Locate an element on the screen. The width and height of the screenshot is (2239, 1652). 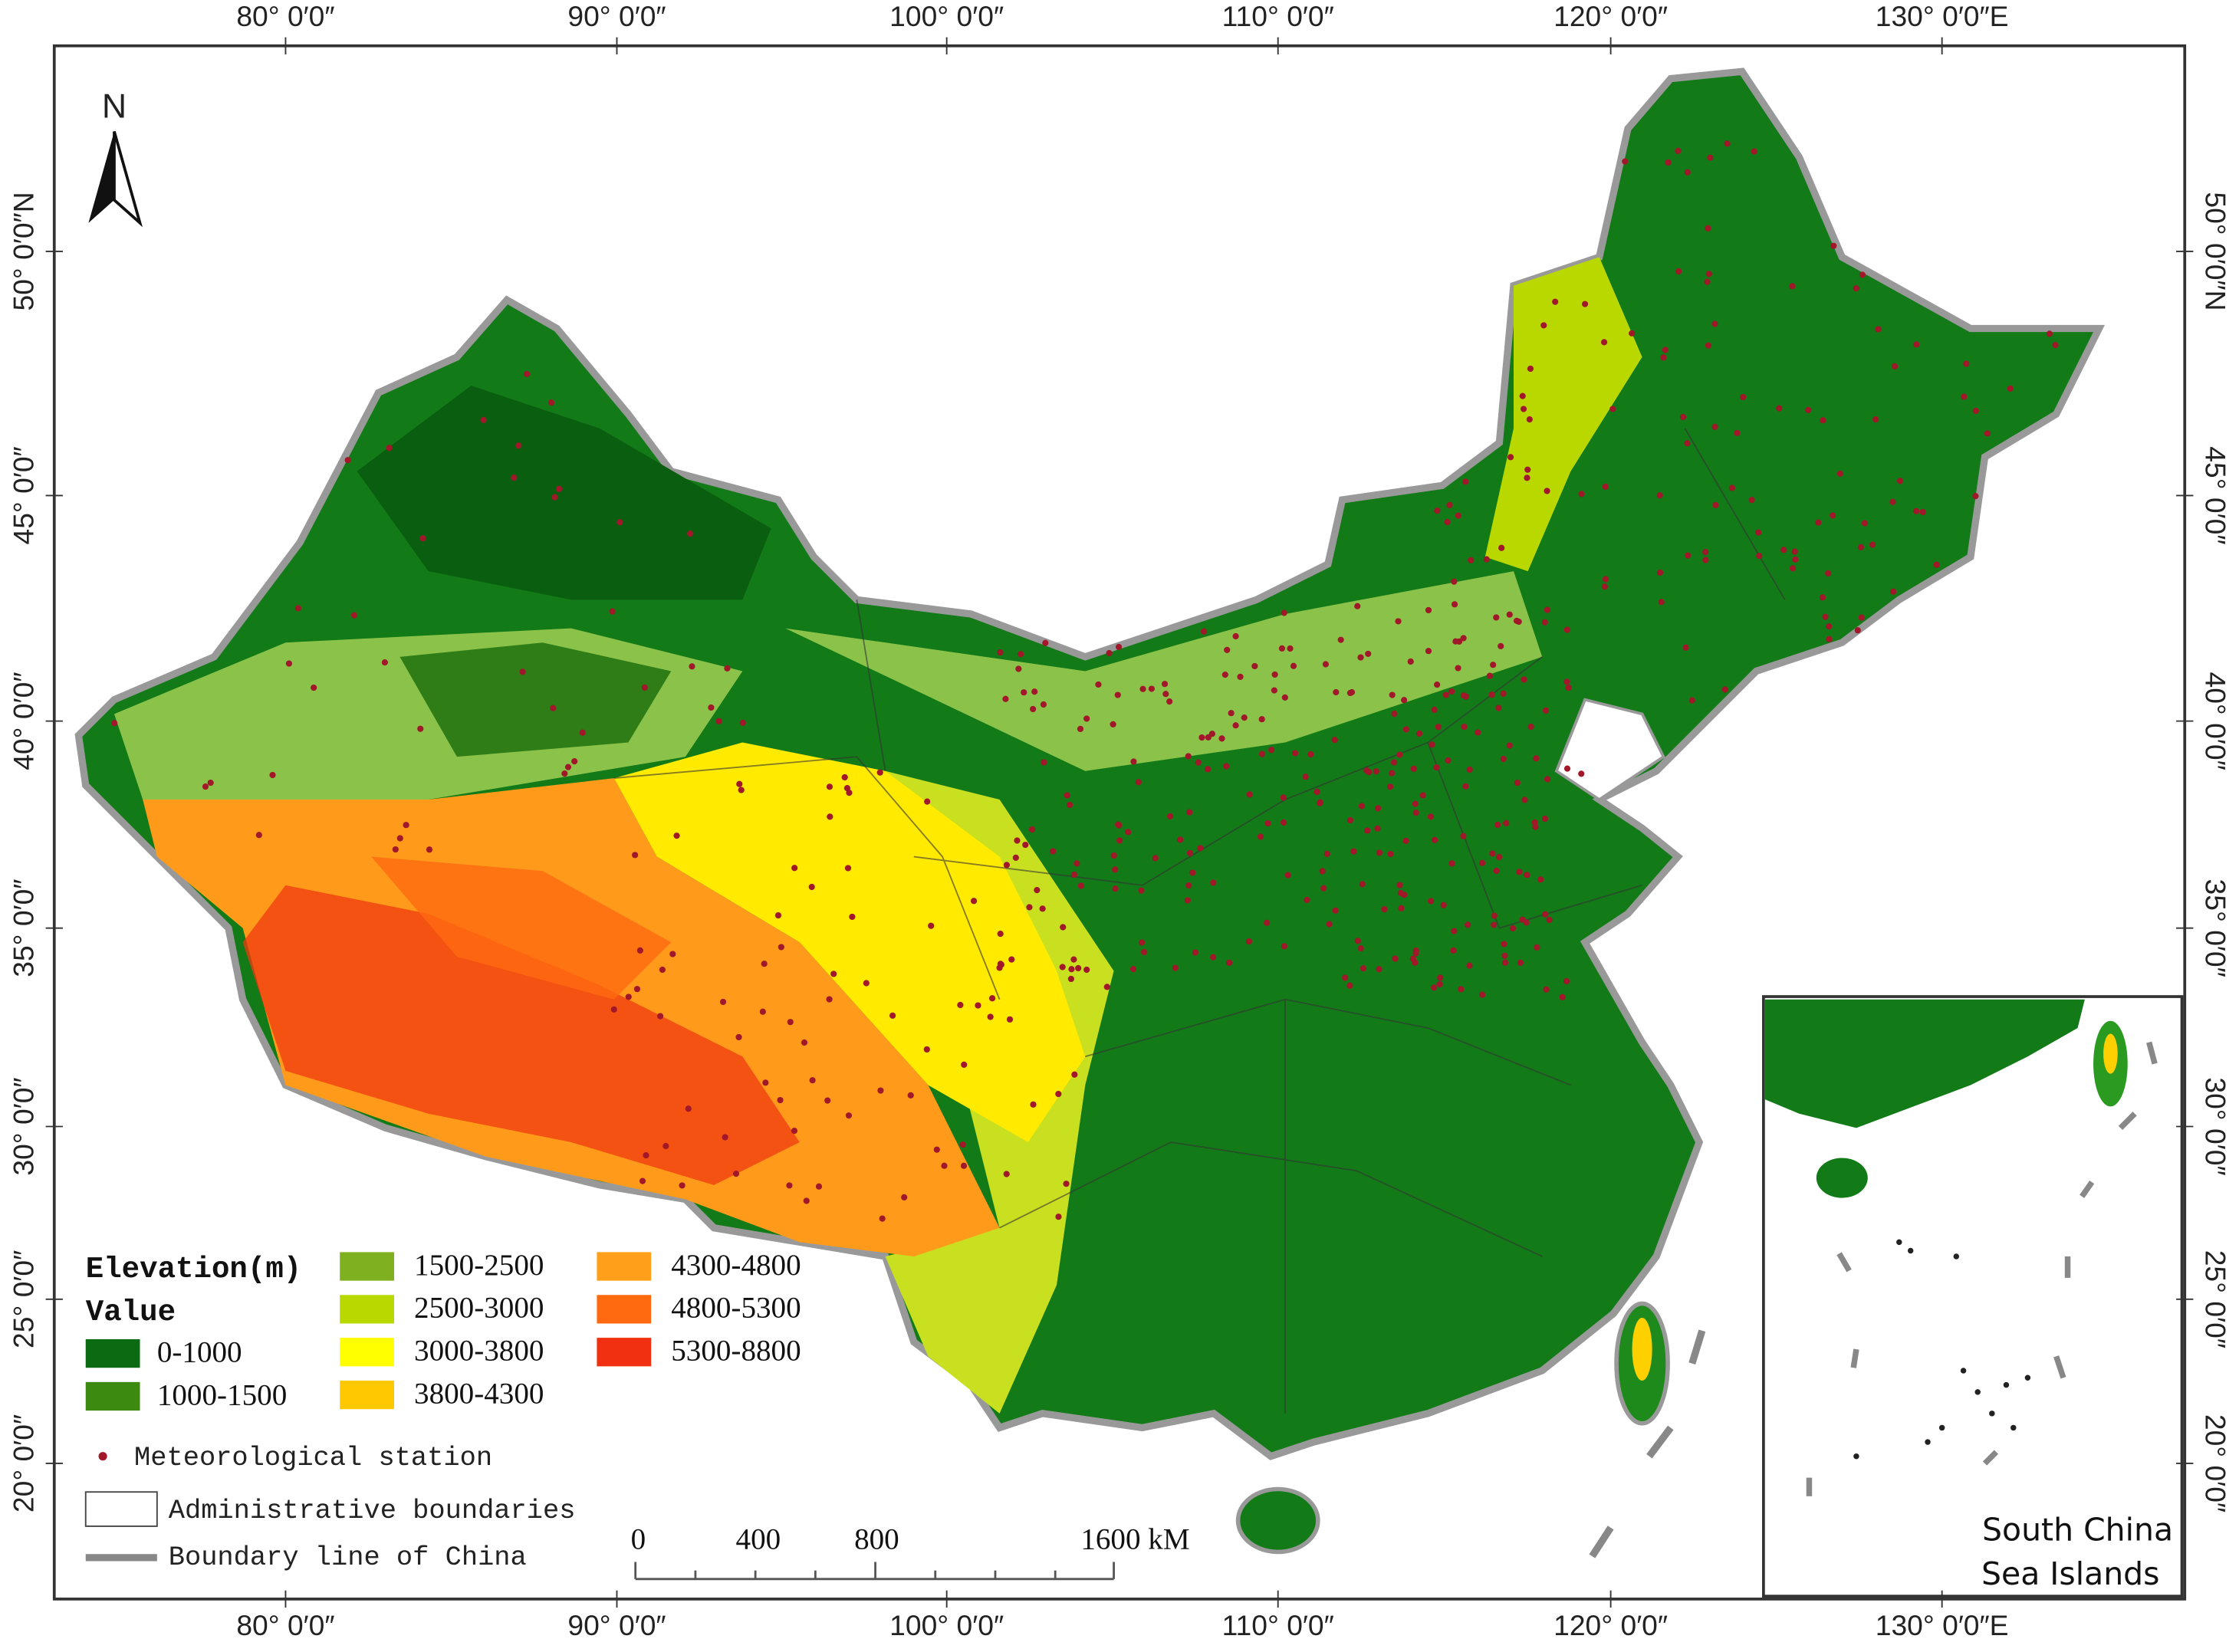
north-arrow: N is located at coordinates (115, 158).